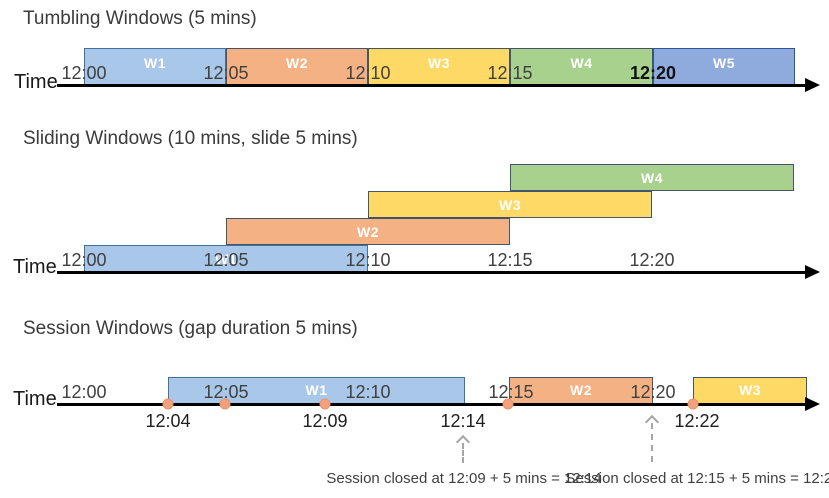 The image size is (829, 498). Describe the element at coordinates (190, 328) in the screenshot. I see `session-windows-title: Session Windows (gap duration 5 mins)` at that location.